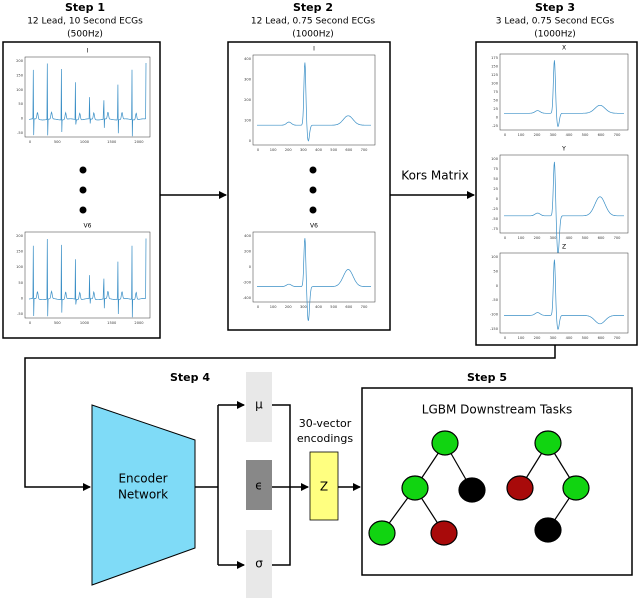 The width and height of the screenshot is (640, 598). I want to click on lgbm-title: LGBM Downstream Tasks, so click(497, 410).